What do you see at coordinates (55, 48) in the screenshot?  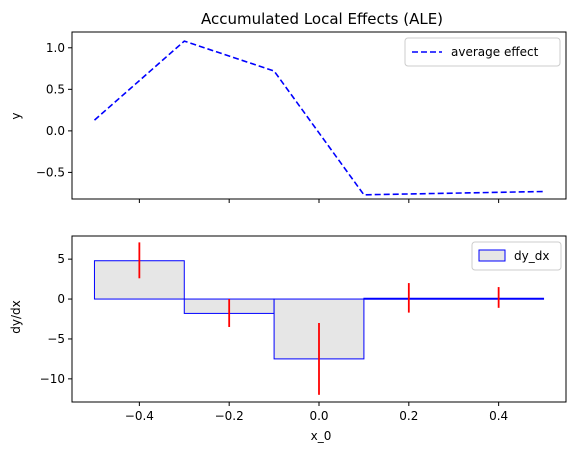 I see `top-y-tick-label: 1.0` at bounding box center [55, 48].